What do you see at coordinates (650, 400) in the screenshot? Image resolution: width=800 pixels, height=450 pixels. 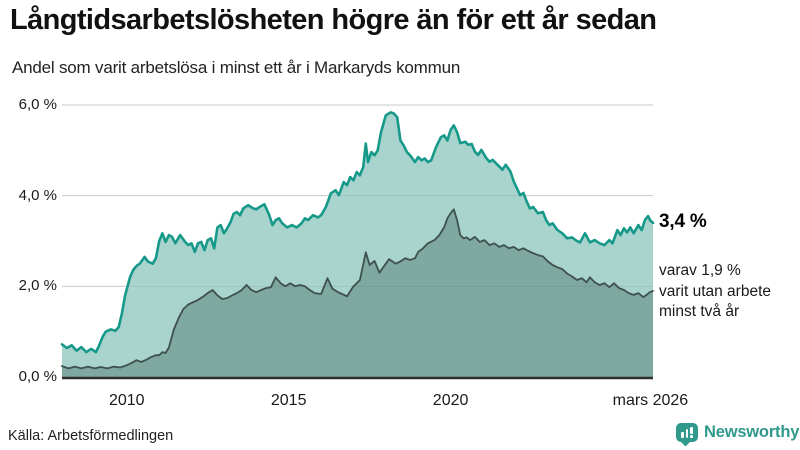 I see `x-tick-label-3: mars 2026` at bounding box center [650, 400].